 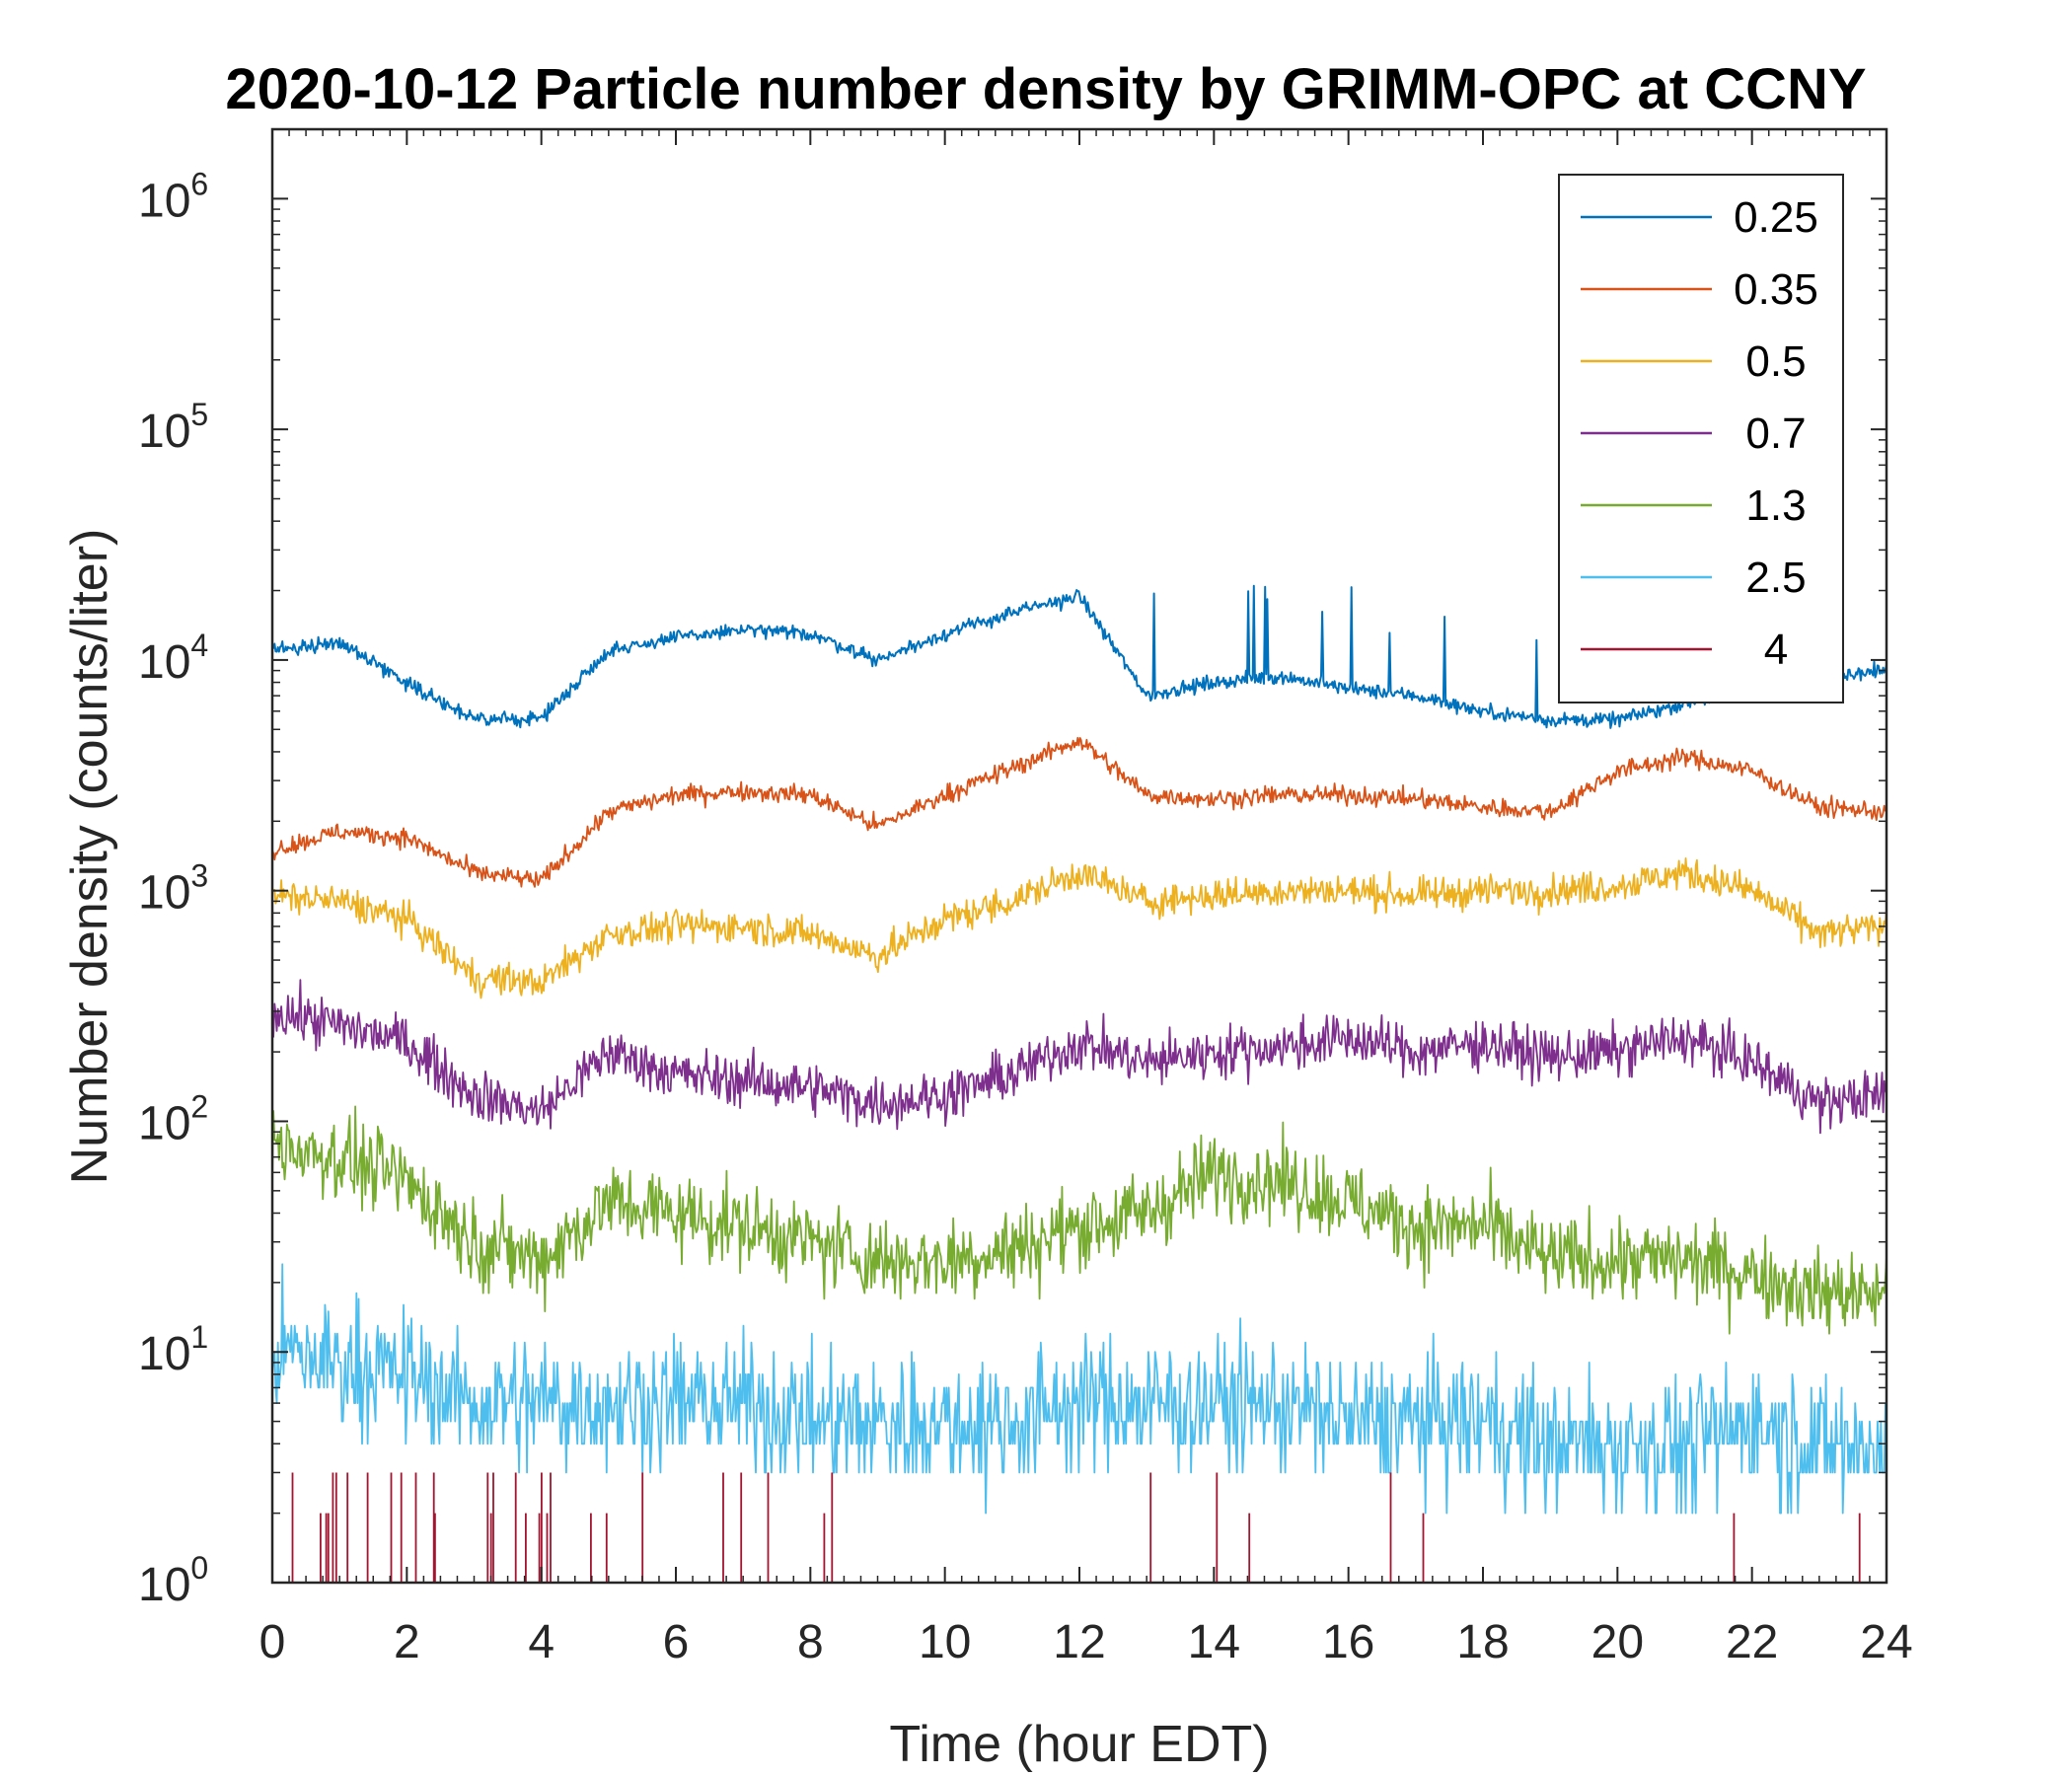 I want to click on y-tick-label: 10³, so click(x=173, y=889).